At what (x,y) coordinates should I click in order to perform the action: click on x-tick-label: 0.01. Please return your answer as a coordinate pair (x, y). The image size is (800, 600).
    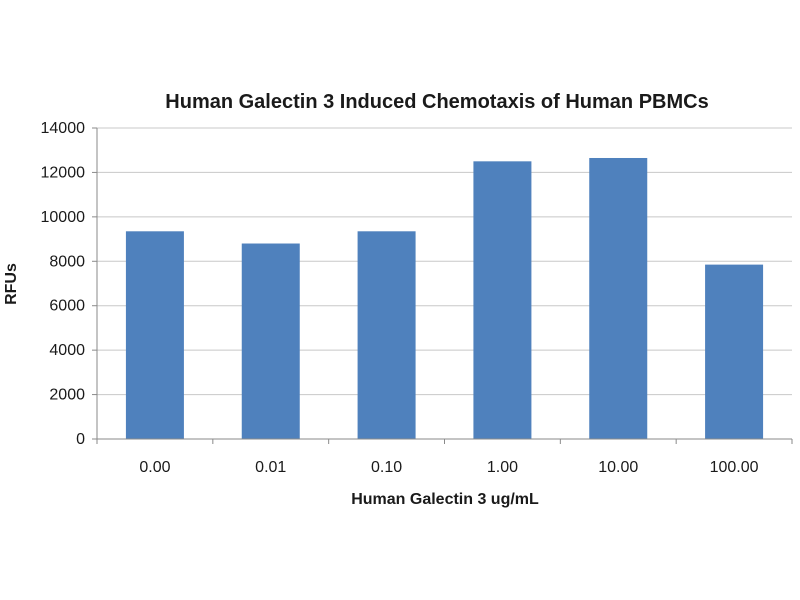
    Looking at the image, I should click on (270, 467).